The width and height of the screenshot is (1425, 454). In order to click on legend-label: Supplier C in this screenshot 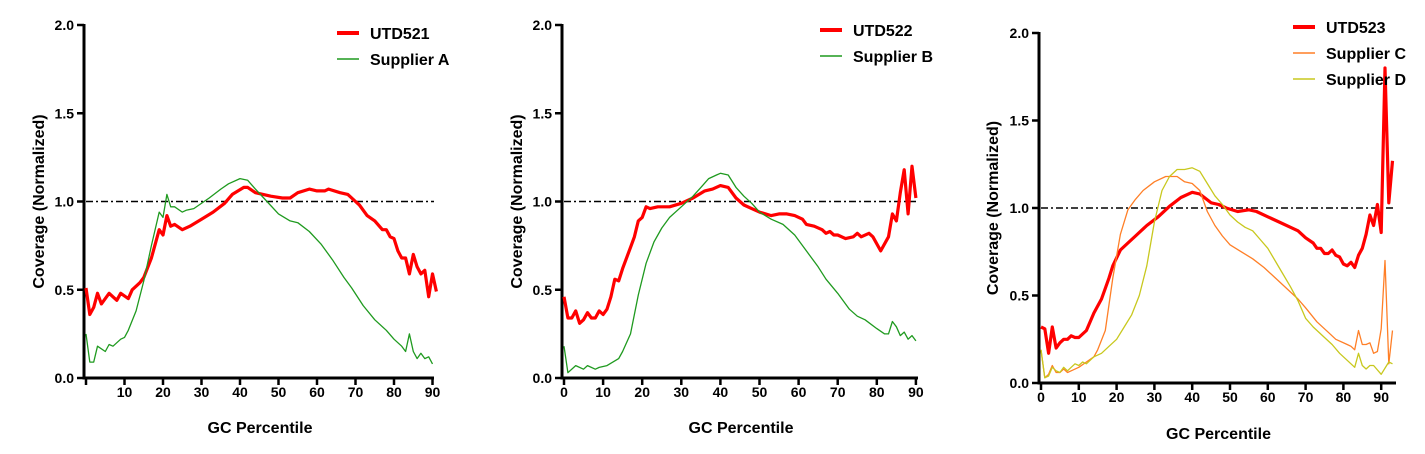, I will do `click(1366, 54)`.